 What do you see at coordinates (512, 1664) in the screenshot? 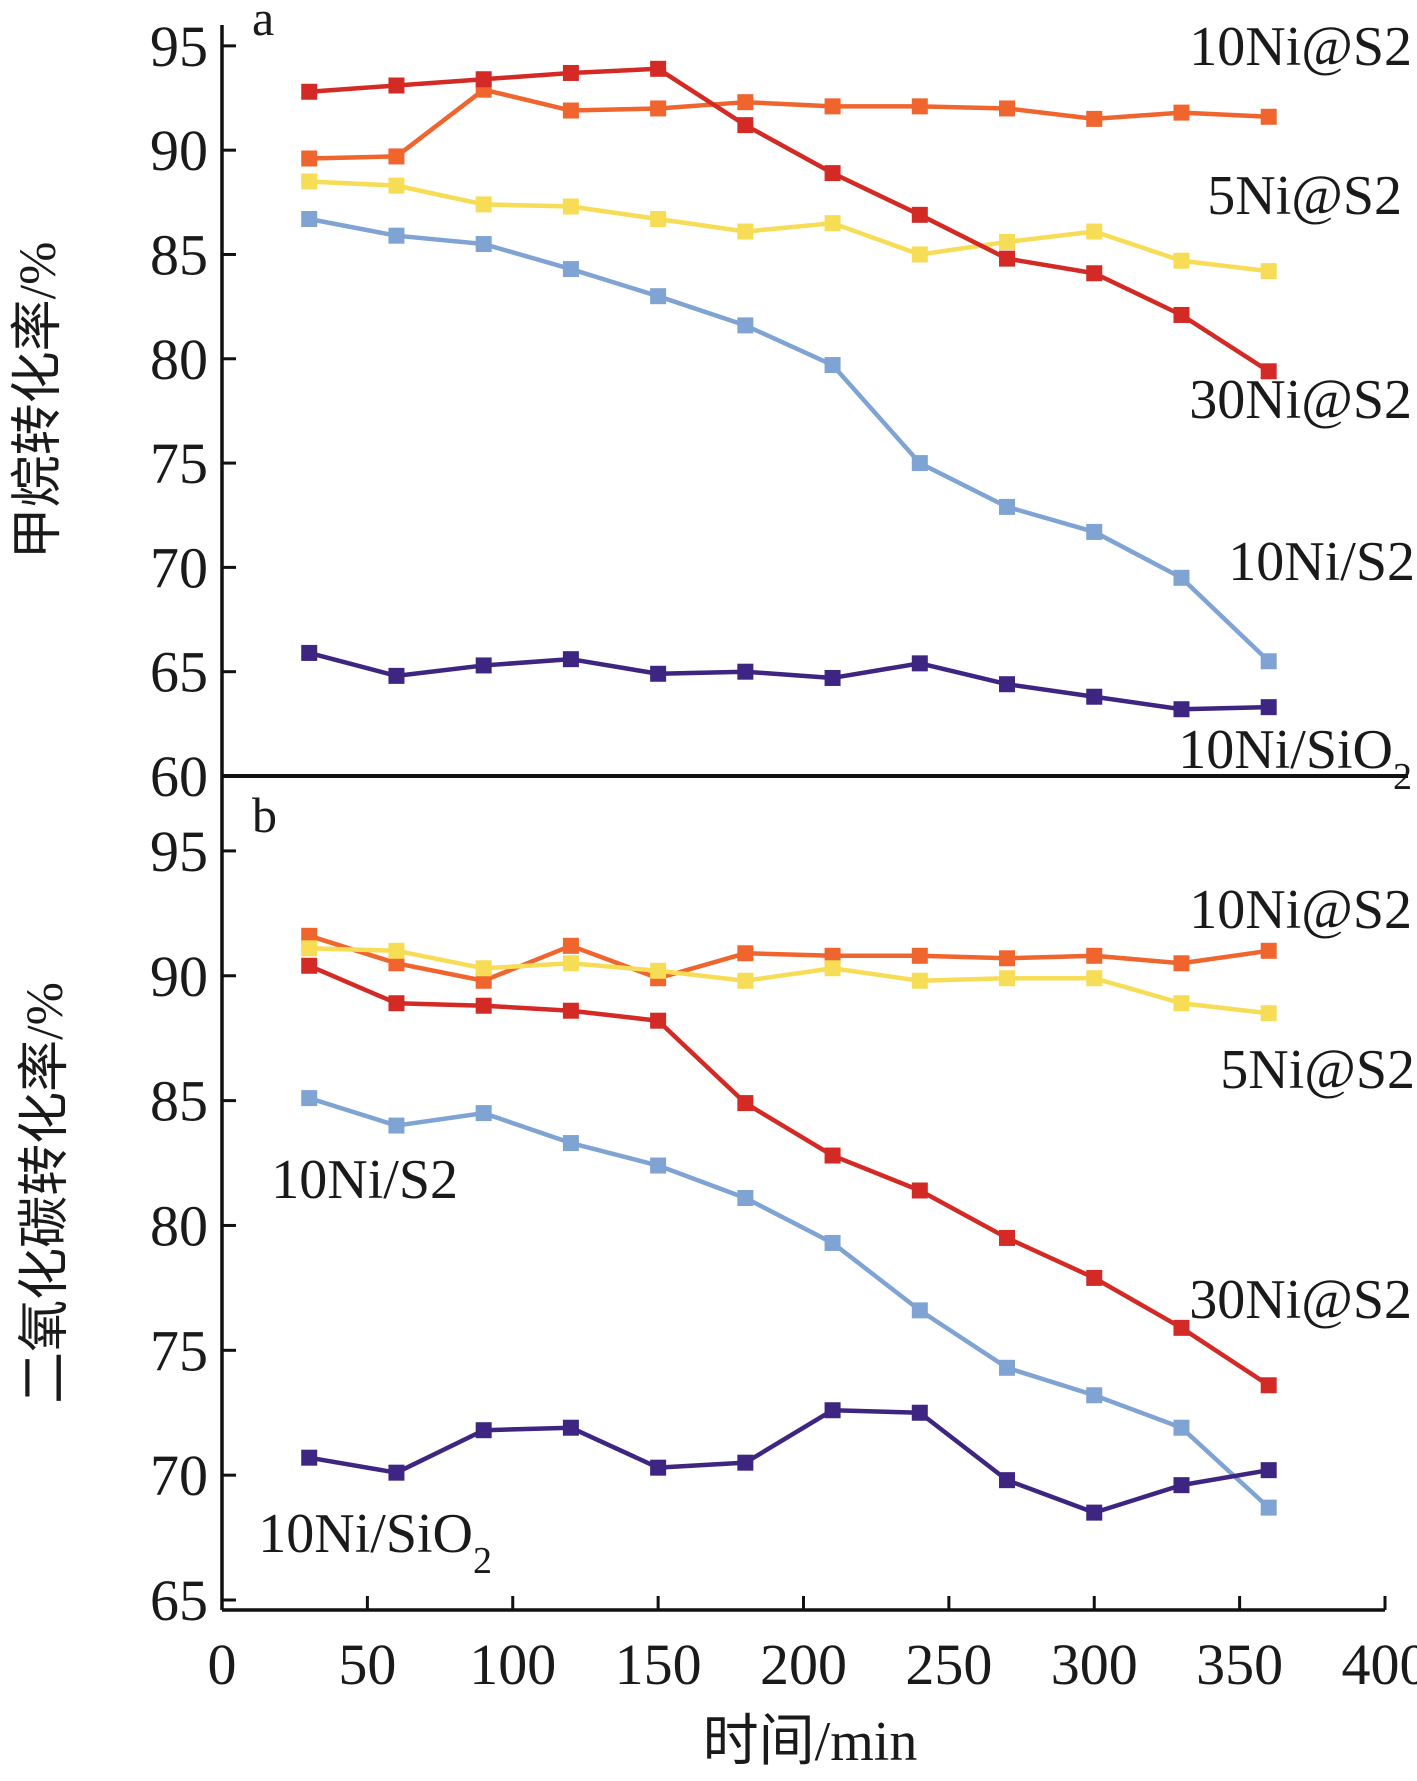
I see `x-tick-label: 100` at bounding box center [512, 1664].